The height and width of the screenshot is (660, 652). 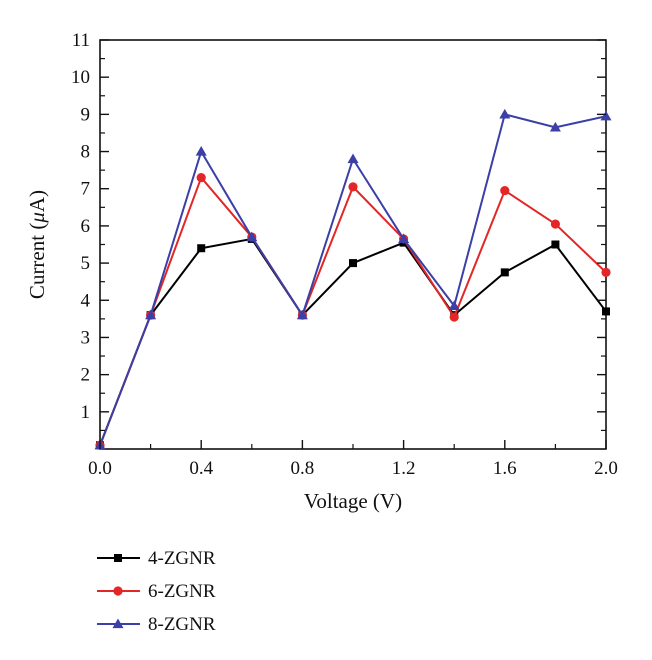 I want to click on y-tick-label: 10, so click(x=80, y=77).